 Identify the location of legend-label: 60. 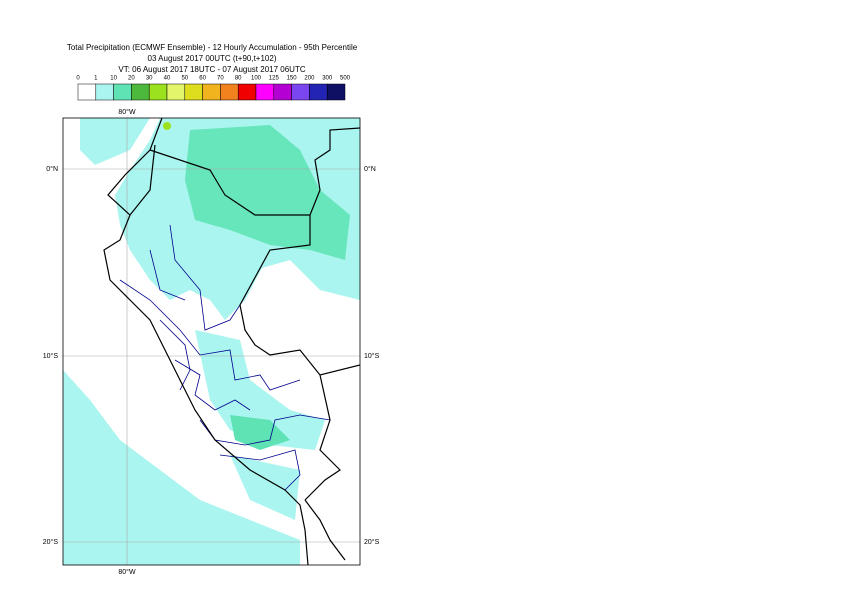
(202, 79).